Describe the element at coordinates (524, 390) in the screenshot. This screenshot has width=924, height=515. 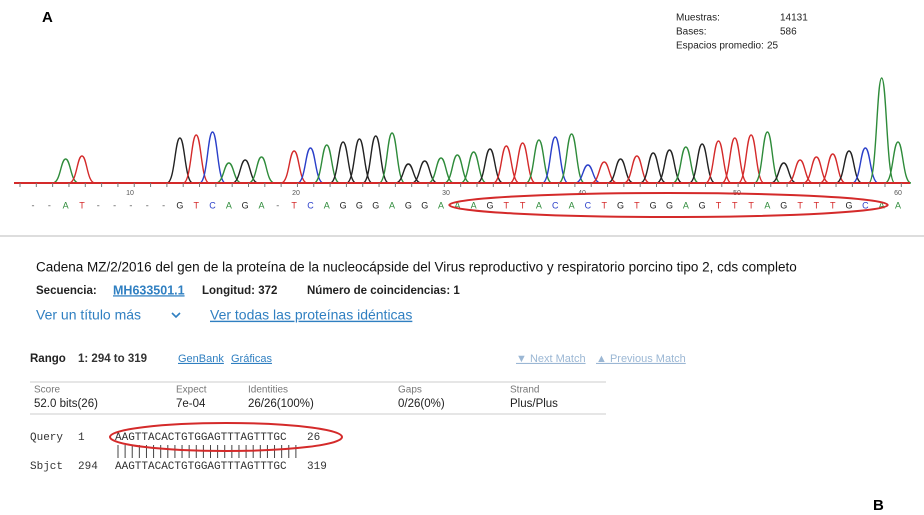
I see `stats-header: Strand` at that location.